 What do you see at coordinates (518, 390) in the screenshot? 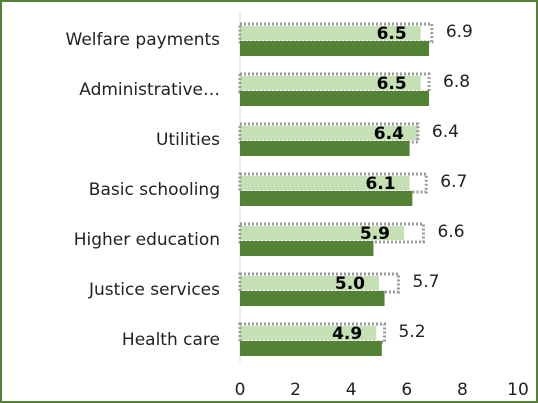
I see `x-tick-label: 10` at bounding box center [518, 390].